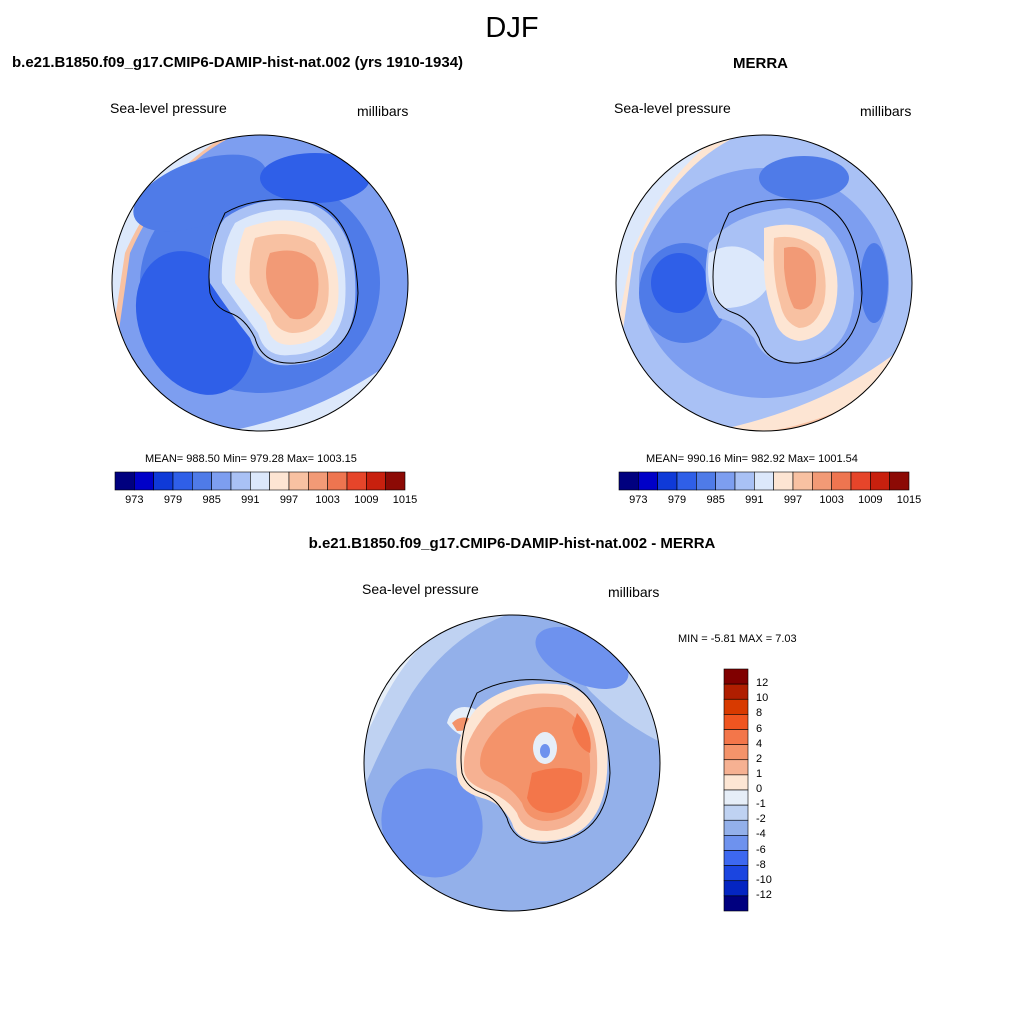 This screenshot has height=1024, width=1024. I want to click on colorbar-tick-label: -8, so click(761, 864).